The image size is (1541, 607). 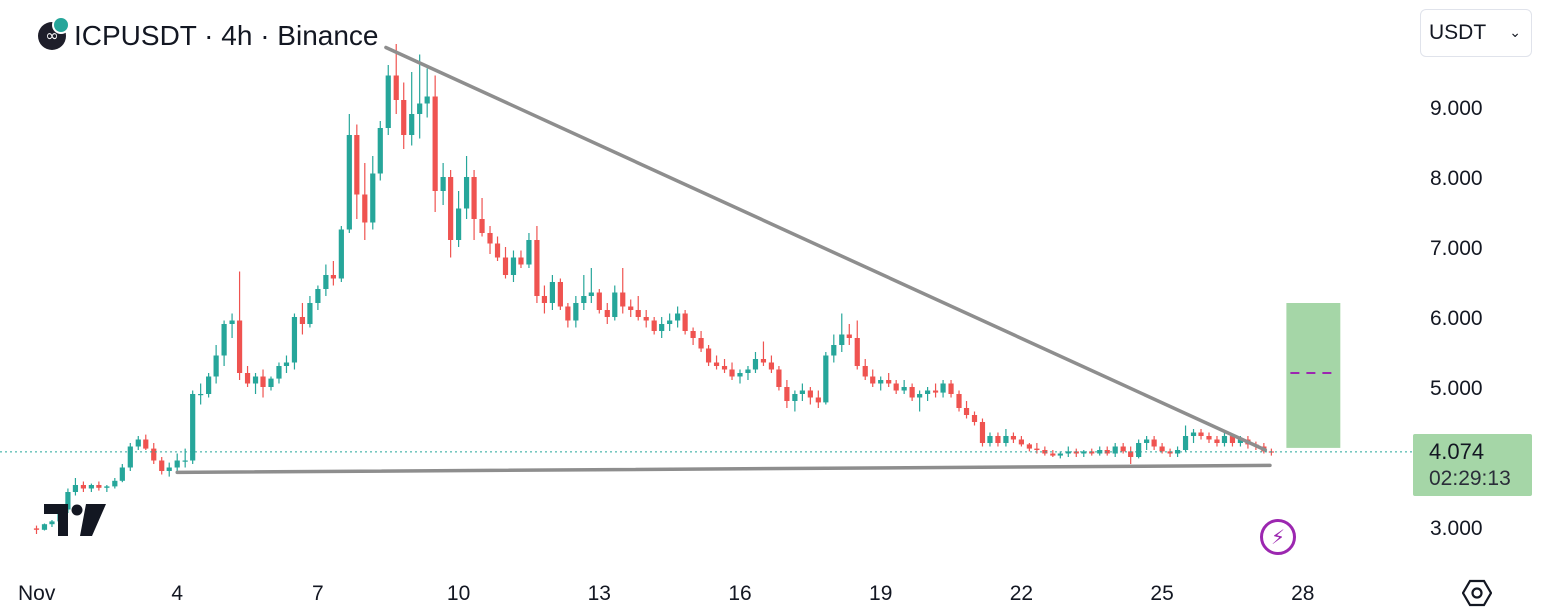 What do you see at coordinates (1470, 478) in the screenshot?
I see `bar-countdown: 02:29:13` at bounding box center [1470, 478].